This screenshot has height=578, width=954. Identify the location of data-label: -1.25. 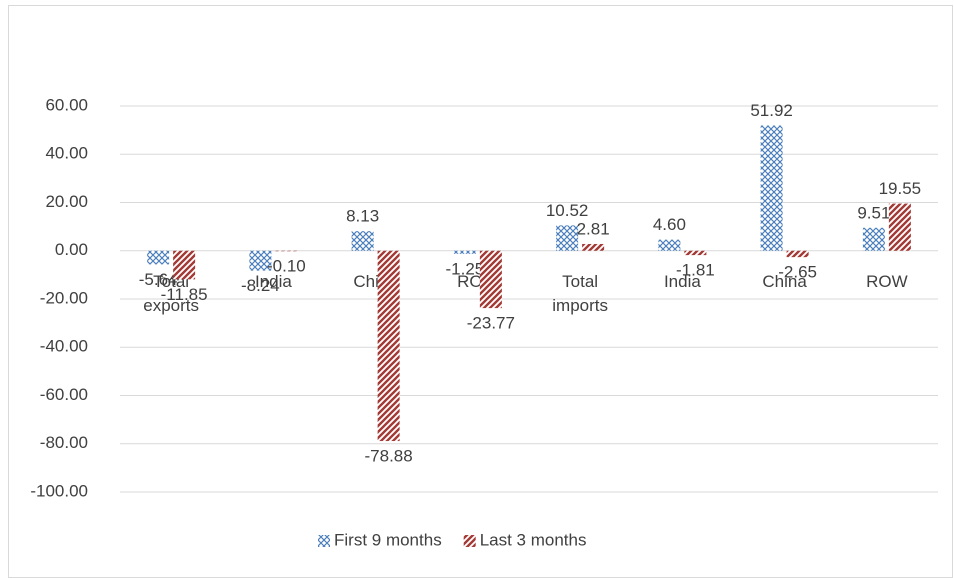
(465, 268).